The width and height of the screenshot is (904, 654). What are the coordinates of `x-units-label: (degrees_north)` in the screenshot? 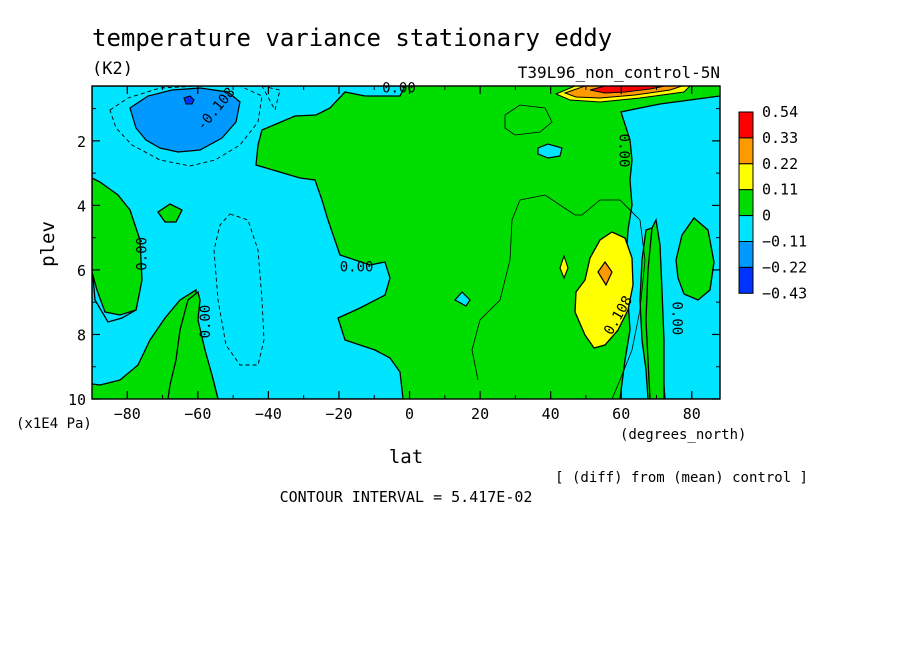 It's located at (683, 435).